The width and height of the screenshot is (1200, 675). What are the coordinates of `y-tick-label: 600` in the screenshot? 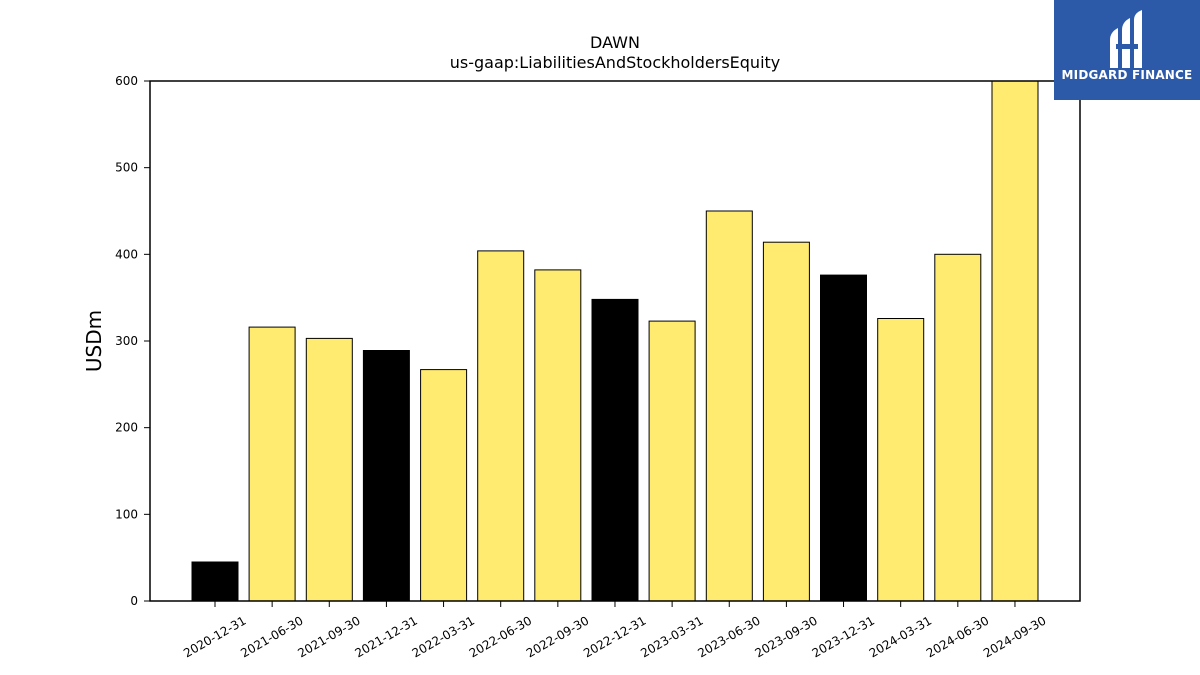 It's located at (126, 81).